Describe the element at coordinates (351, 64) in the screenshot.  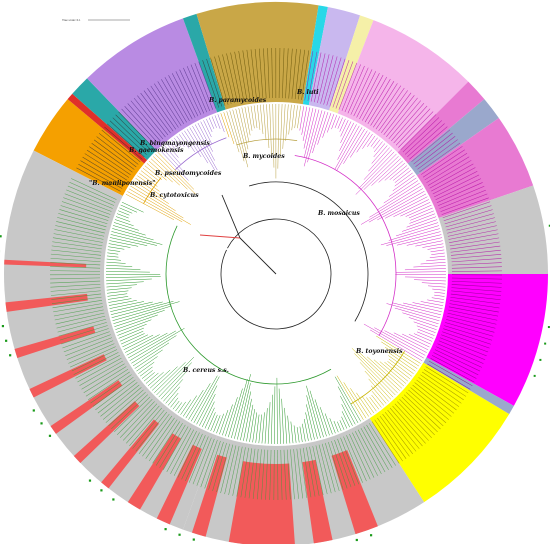
I see `ring-sector-paleyellow` at that location.